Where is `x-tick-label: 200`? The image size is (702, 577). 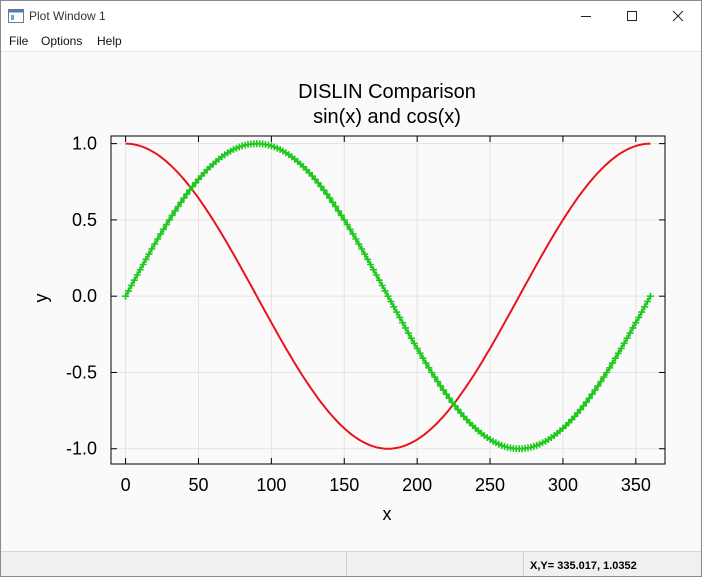
x-tick-label: 200 is located at coordinates (417, 485).